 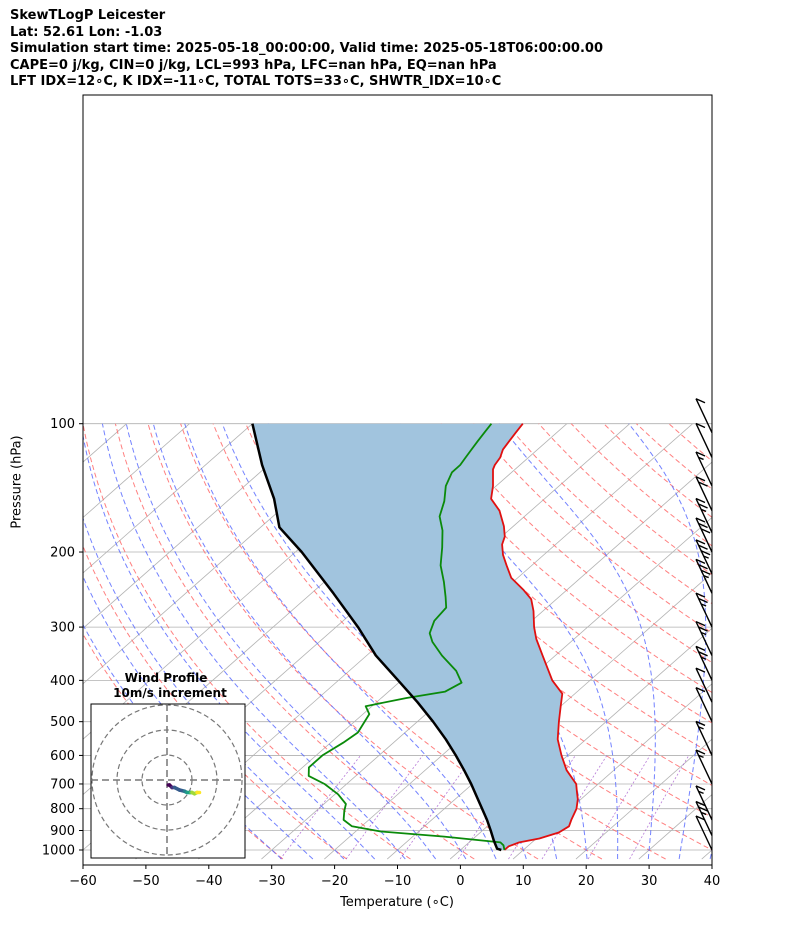 What do you see at coordinates (82, 881) in the screenshot?
I see `x-tick-label: −60` at bounding box center [82, 881].